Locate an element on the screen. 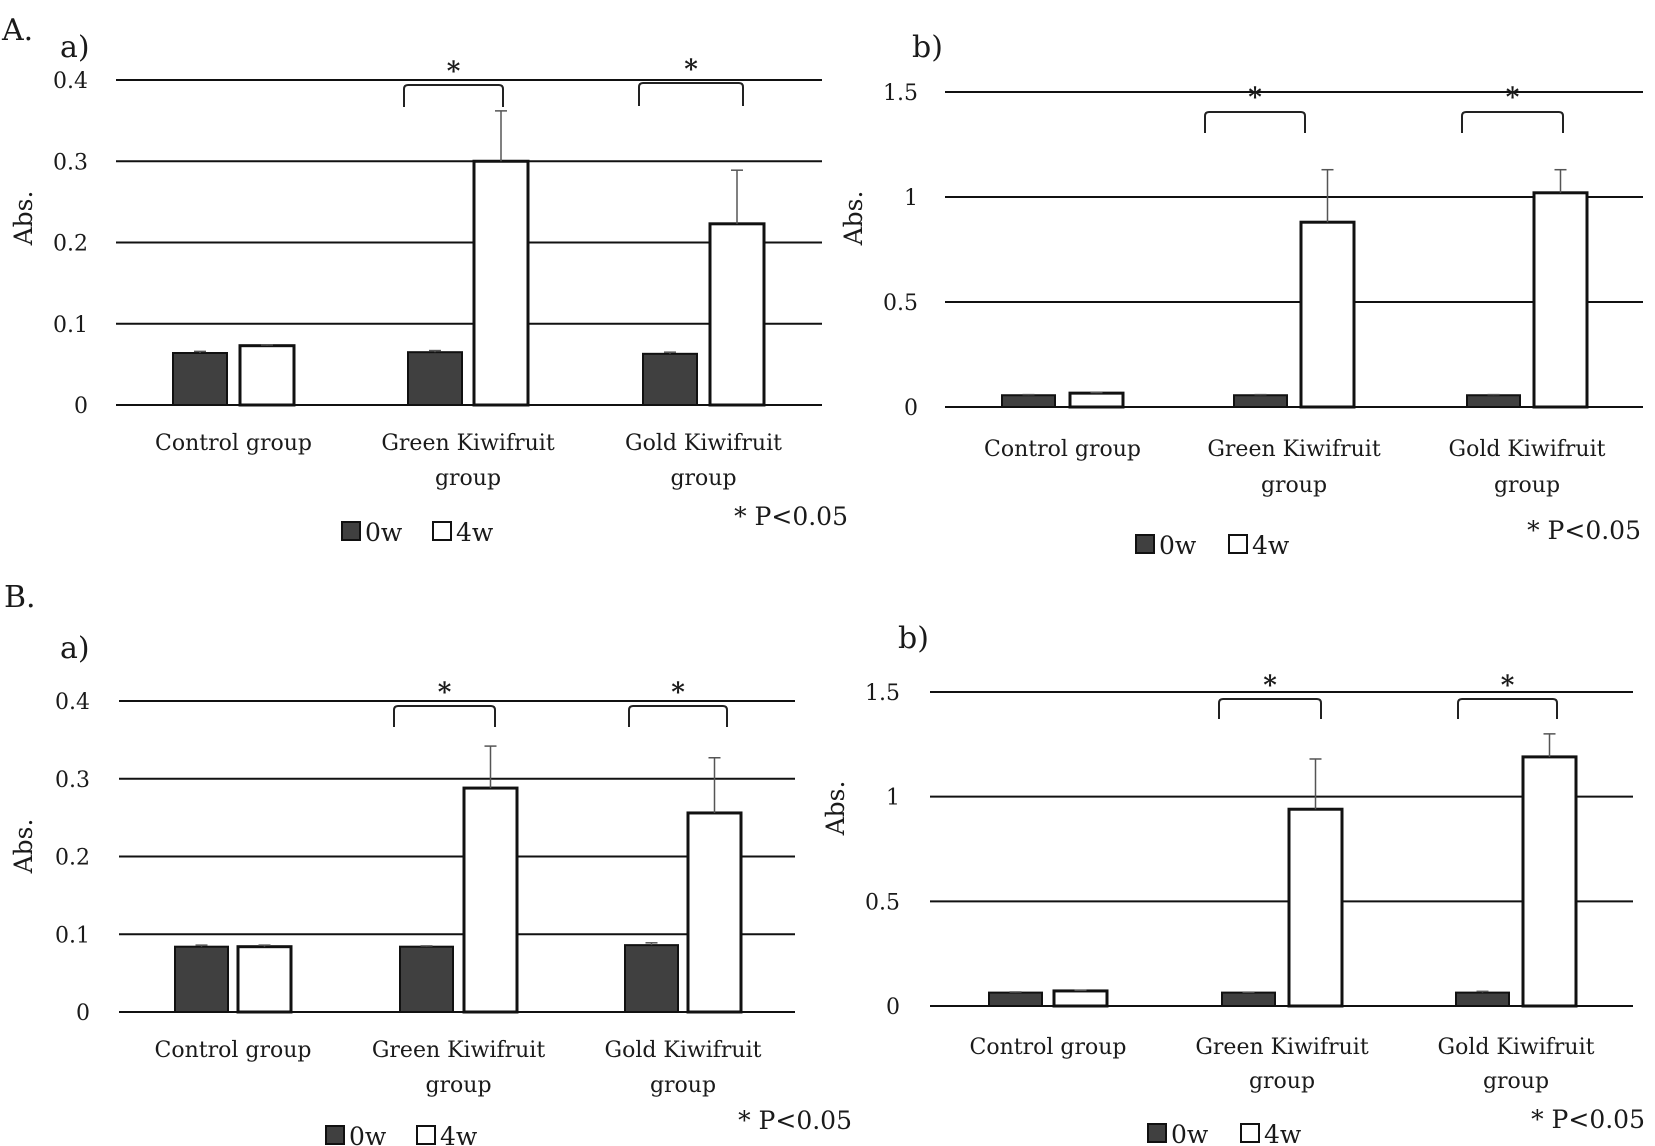 The width and height of the screenshot is (1655, 1146). section-label-b: B. is located at coordinates (20, 597).